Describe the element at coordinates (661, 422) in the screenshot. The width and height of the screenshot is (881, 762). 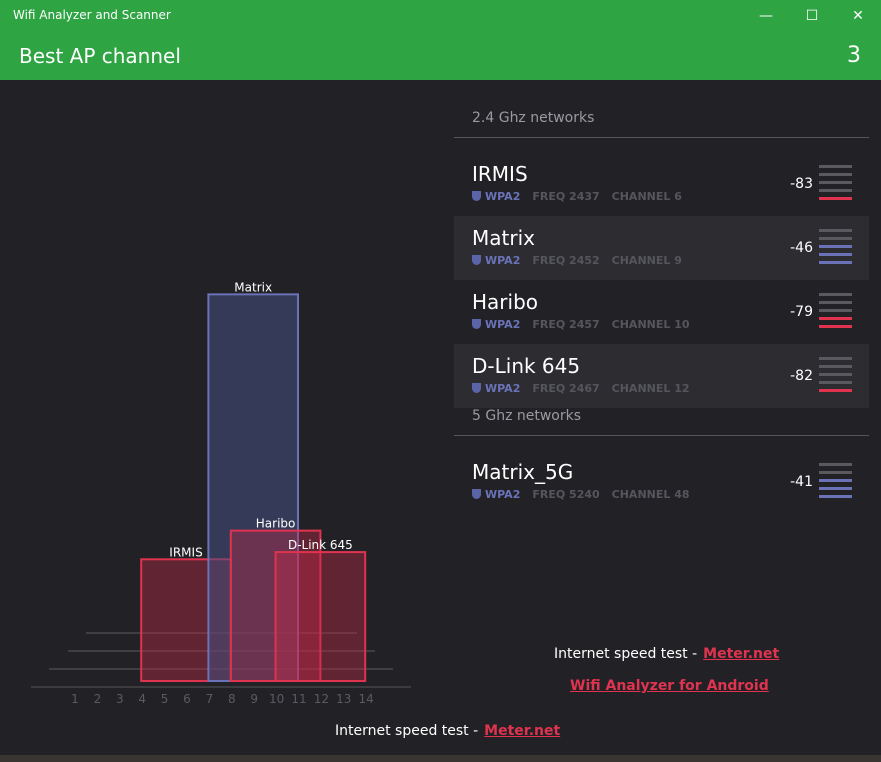
I see `section-header: 5 Ghz networks` at that location.